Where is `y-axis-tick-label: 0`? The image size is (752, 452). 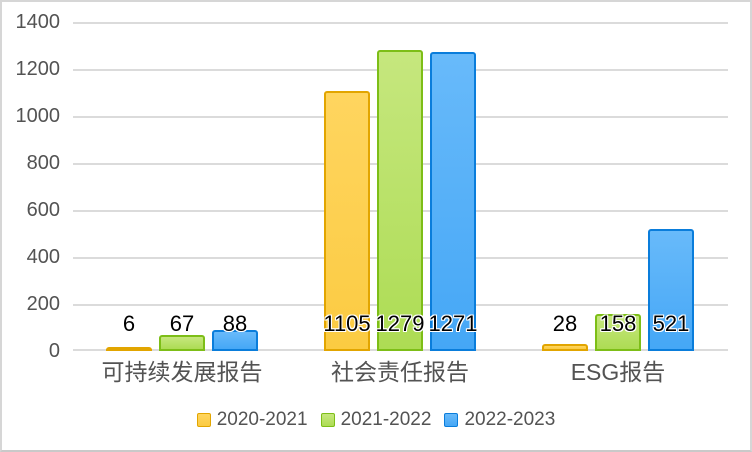 y-axis-tick-label: 0 is located at coordinates (54, 351).